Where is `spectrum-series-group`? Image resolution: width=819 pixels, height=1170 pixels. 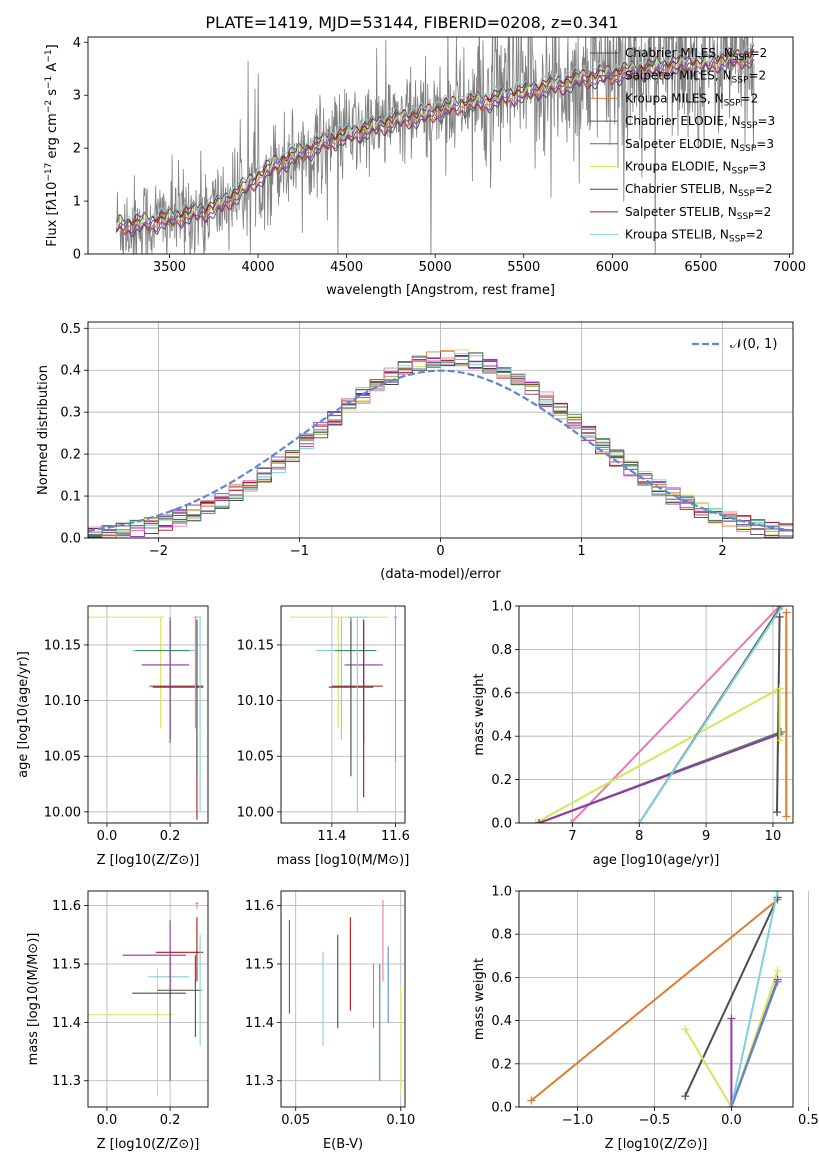
spectrum-series-group is located at coordinates (435, 145).